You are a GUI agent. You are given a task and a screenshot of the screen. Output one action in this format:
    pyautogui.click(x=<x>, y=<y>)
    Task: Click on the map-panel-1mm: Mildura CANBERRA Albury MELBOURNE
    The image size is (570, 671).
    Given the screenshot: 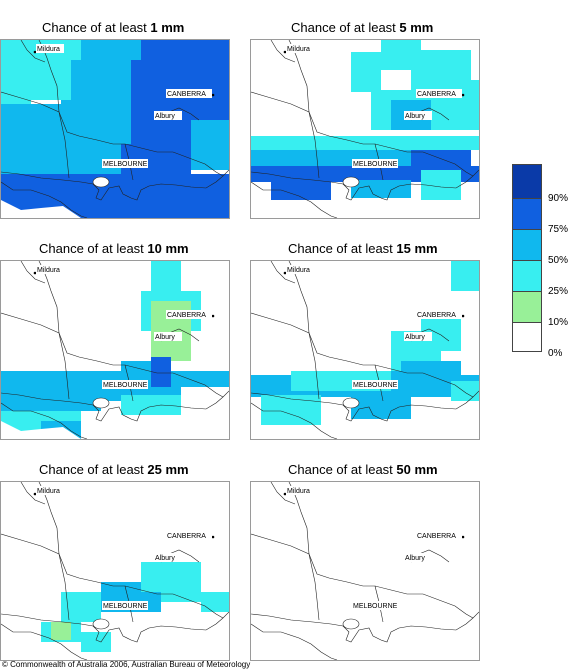 What is the action you would take?
    pyautogui.click(x=115, y=129)
    